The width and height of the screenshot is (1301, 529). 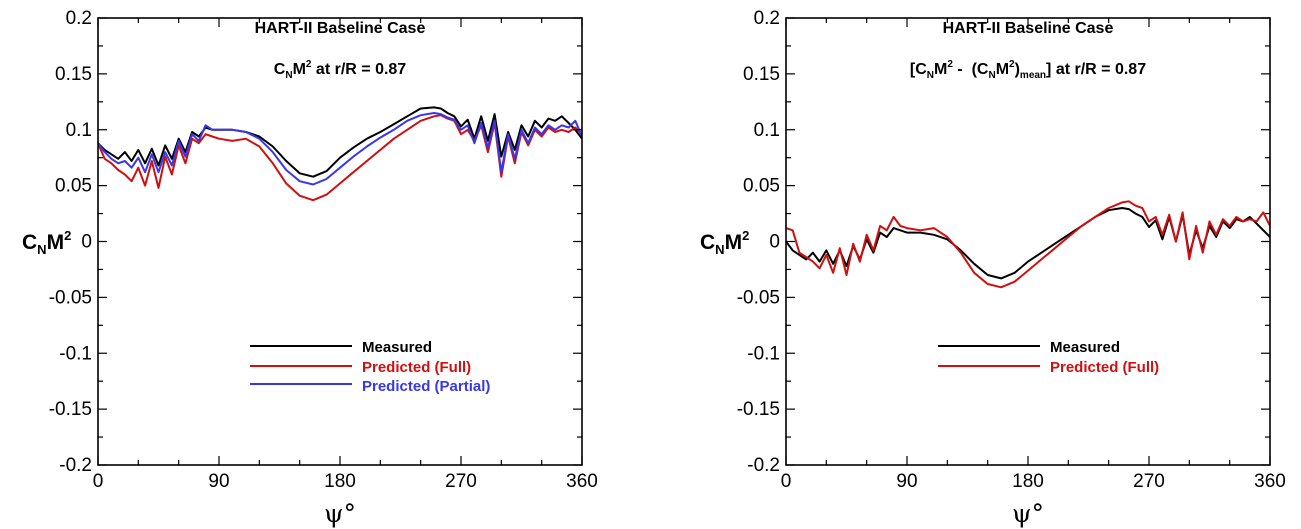 What do you see at coordinates (786, 481) in the screenshot?
I see `right-x-tick-label: 0` at bounding box center [786, 481].